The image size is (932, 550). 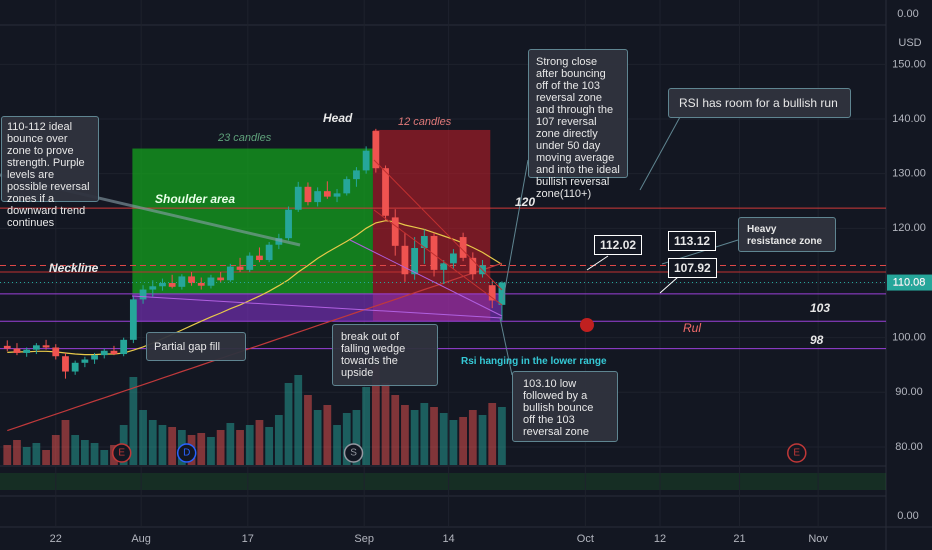 What do you see at coordinates (364, 539) in the screenshot?
I see `x-tick-label: Sep` at bounding box center [364, 539].